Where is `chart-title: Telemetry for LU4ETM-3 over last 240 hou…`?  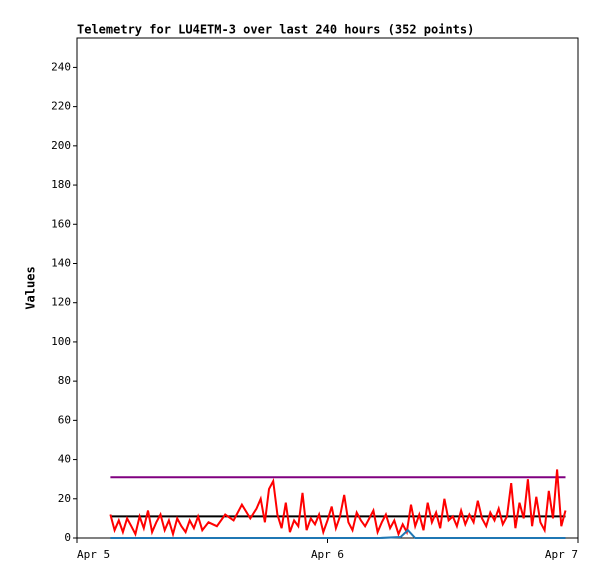 chart-title: Telemetry for LU4ETM-3 over last 240 hou… is located at coordinates (275, 30).